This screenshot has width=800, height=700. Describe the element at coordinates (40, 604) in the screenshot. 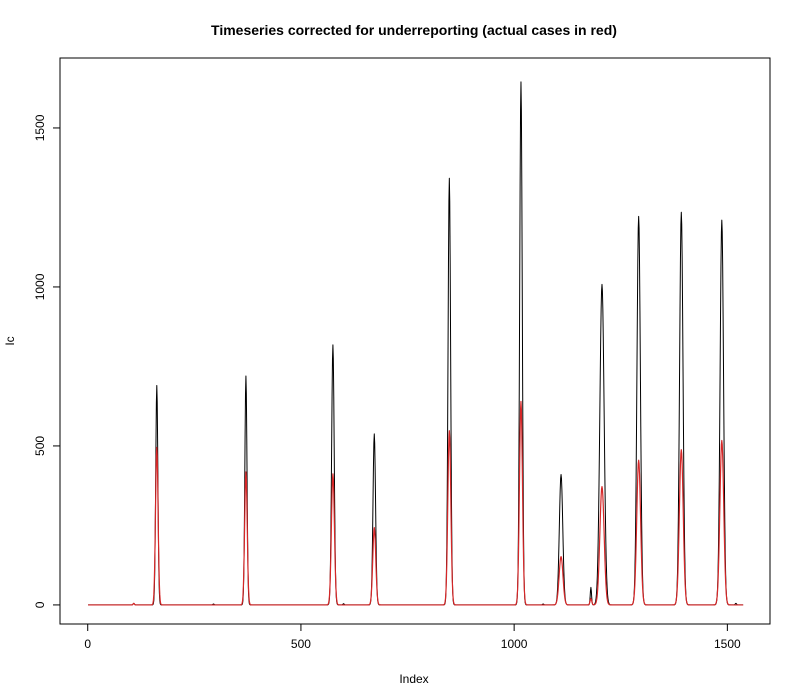

I see `y-tick-label: 0` at that location.